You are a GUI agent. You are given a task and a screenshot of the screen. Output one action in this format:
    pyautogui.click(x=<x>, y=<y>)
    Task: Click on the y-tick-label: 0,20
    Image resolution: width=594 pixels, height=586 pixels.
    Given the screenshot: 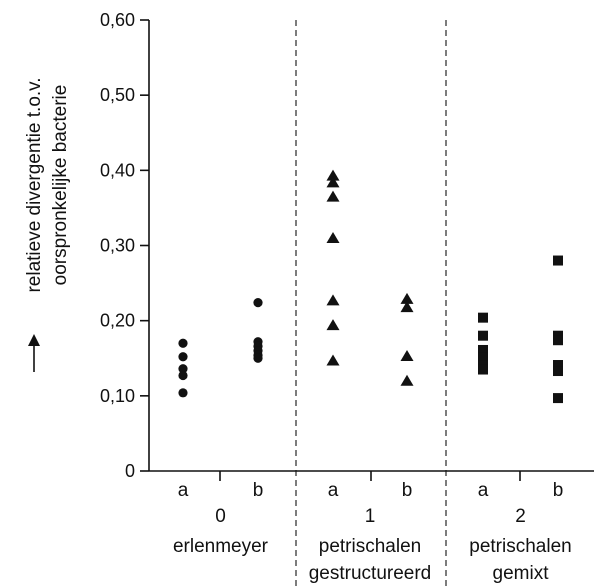 What is the action you would take?
    pyautogui.click(x=117, y=321)
    